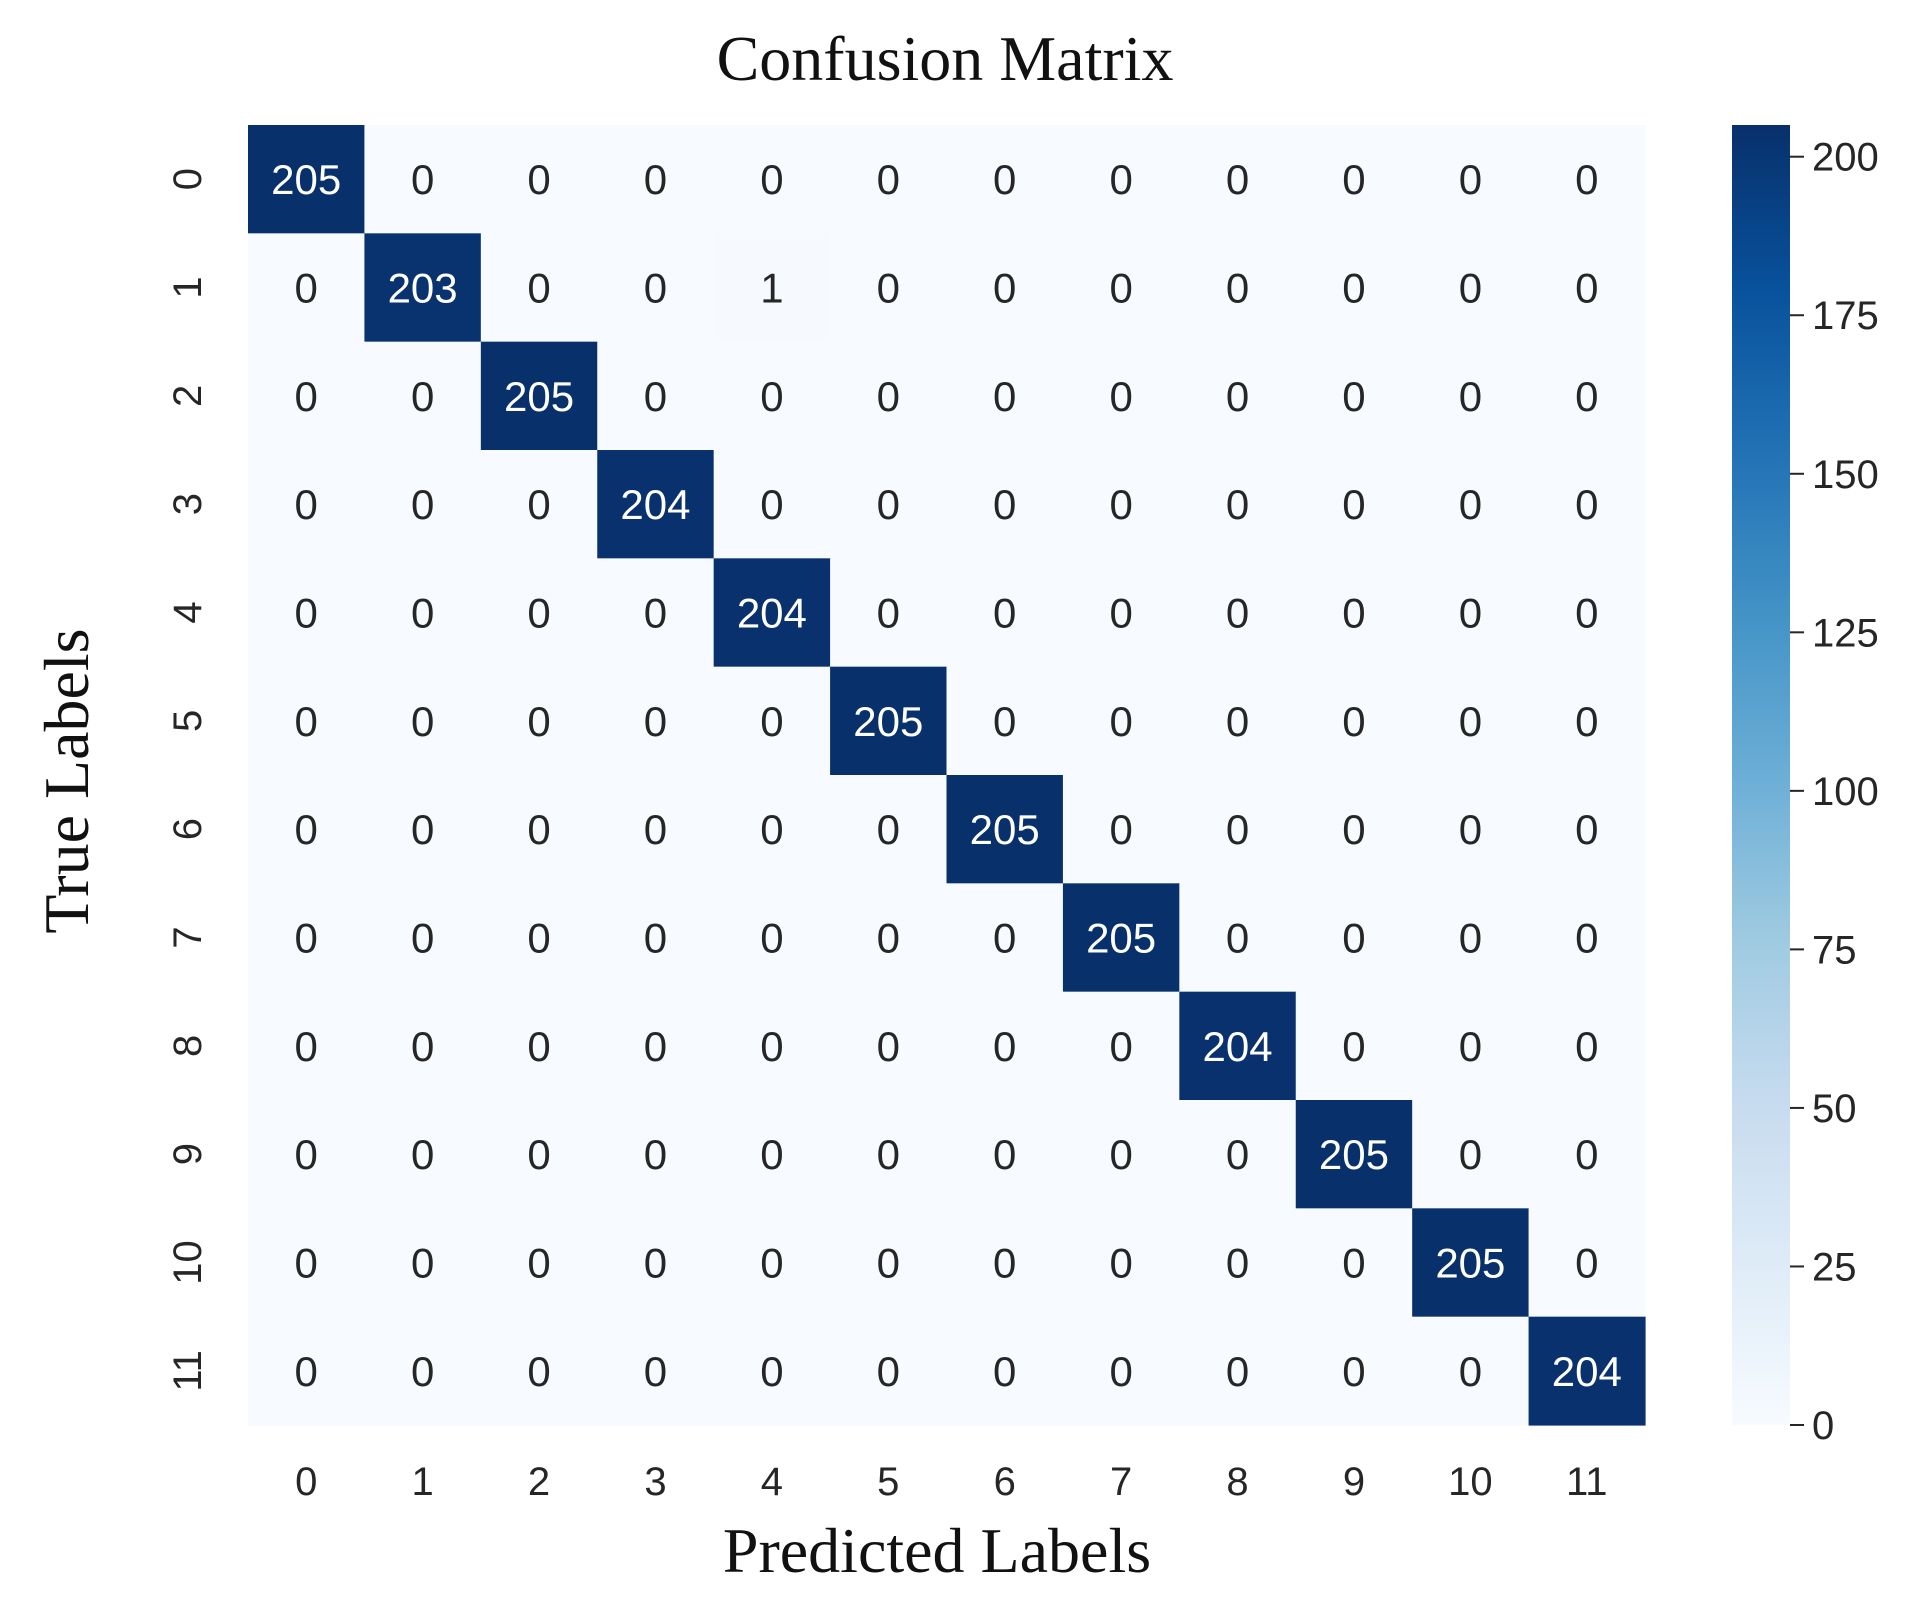 This screenshot has width=1922, height=1609. I want to click on colorbar-ticks: 0 25 50 75 100 125 150 175 200, so click(1834, 792).